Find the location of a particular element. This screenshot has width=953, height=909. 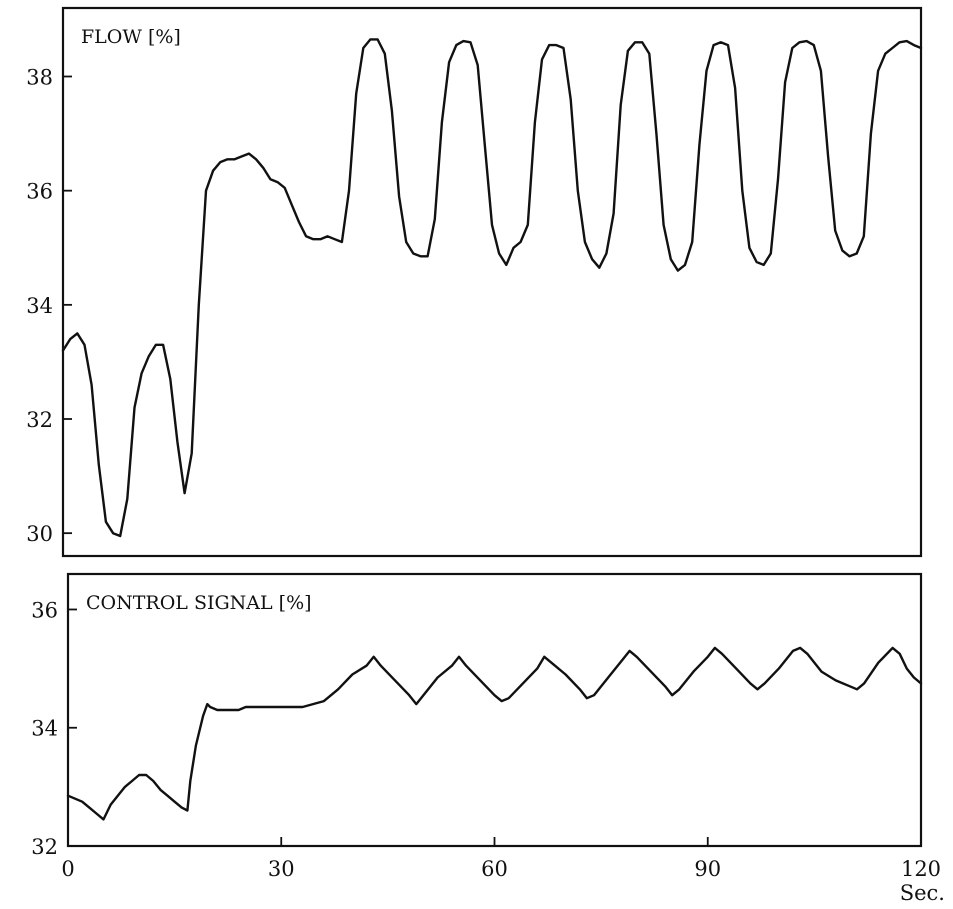

flow-y-tick-label: 36 is located at coordinates (39, 192).